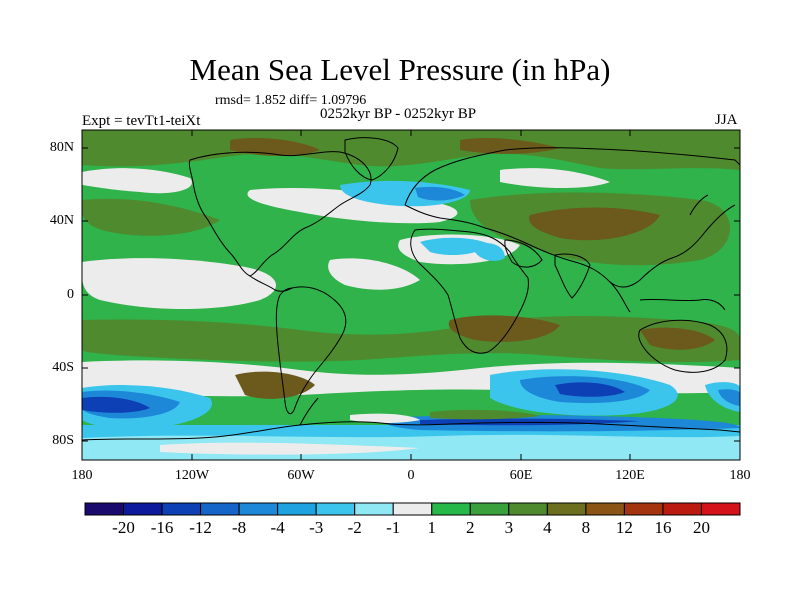 The width and height of the screenshot is (800, 600). Describe the element at coordinates (663, 527) in the screenshot. I see `colorbar-label: 16` at that location.